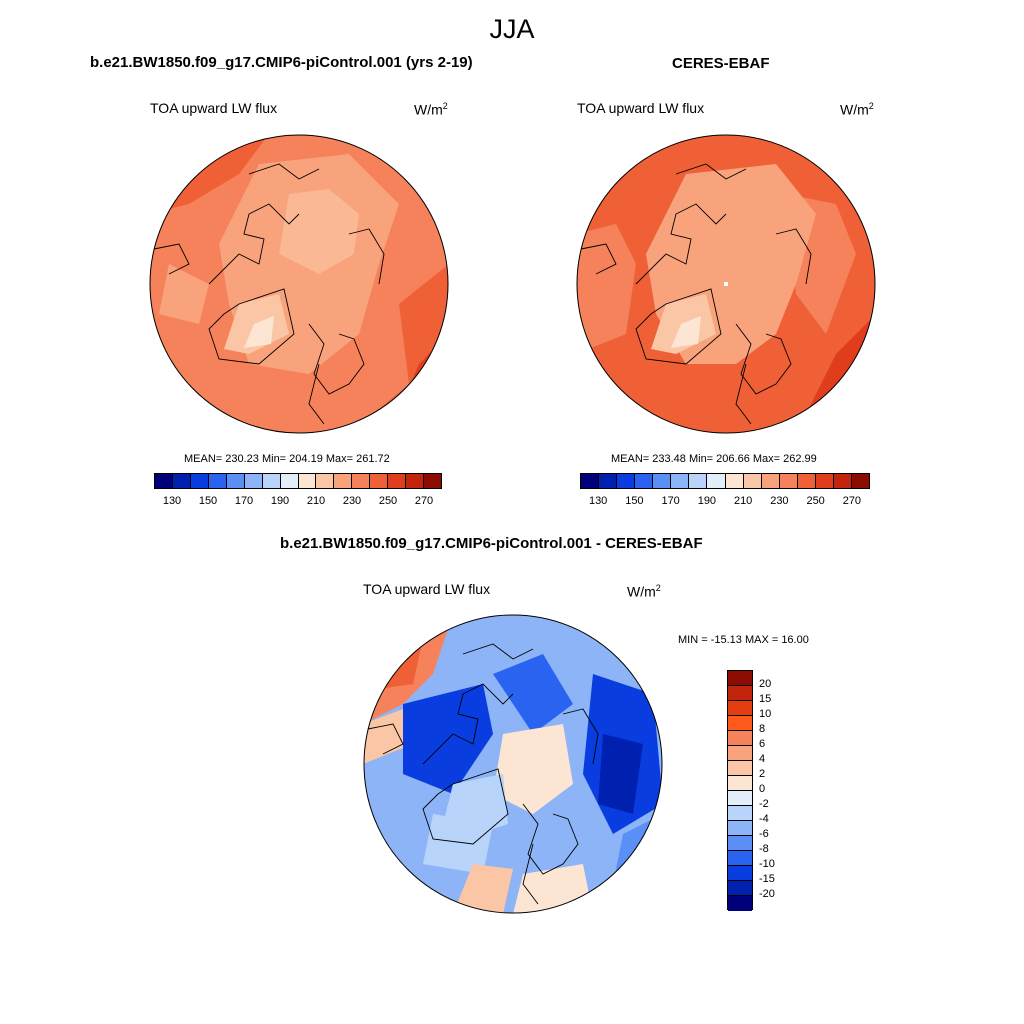 The height and width of the screenshot is (1024, 1024). Describe the element at coordinates (765, 684) in the screenshot. I see `colorbar-tick-label: 20` at that location.